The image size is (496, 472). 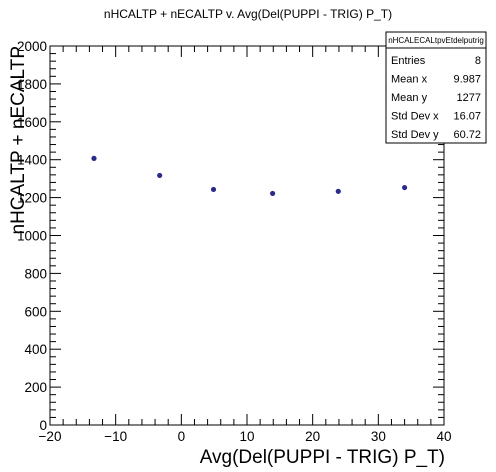 What do you see at coordinates (246, 436) in the screenshot?
I see `x-tick-label: 10` at bounding box center [246, 436].